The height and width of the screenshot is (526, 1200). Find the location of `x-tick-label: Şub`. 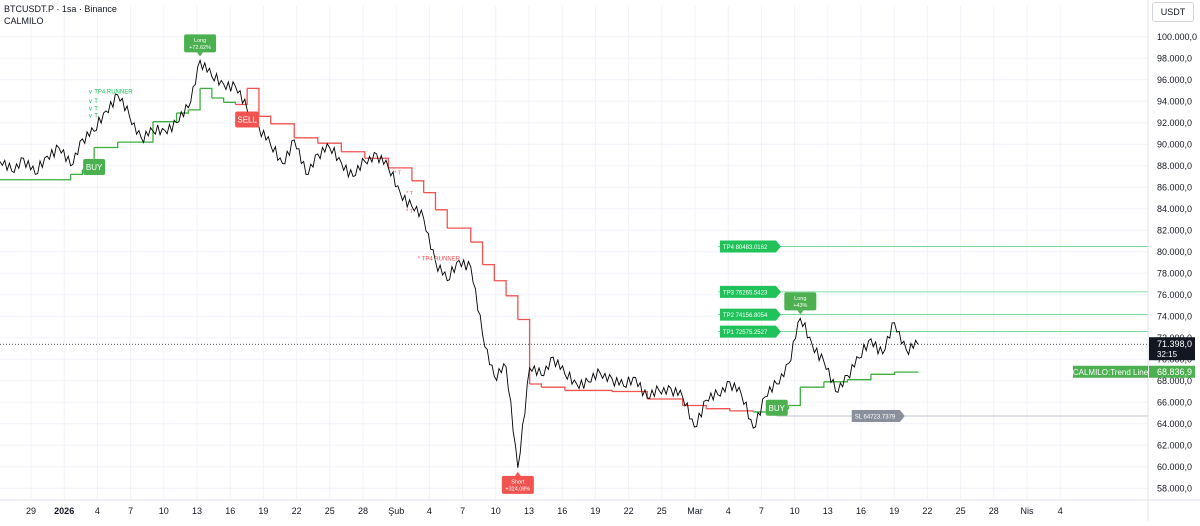

x-tick-label: Şub is located at coordinates (396, 511).